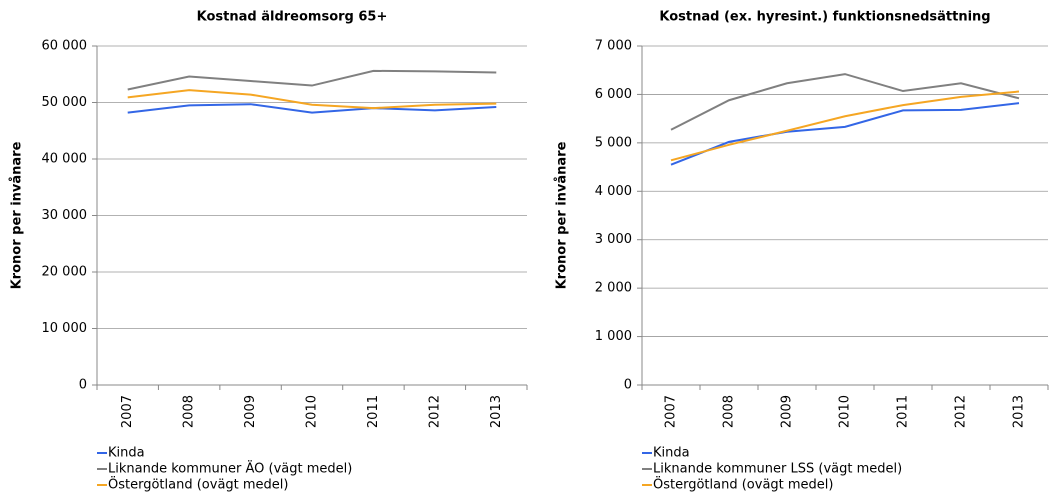  I want to click on y-tick-label: 1 000, so click(613, 336).